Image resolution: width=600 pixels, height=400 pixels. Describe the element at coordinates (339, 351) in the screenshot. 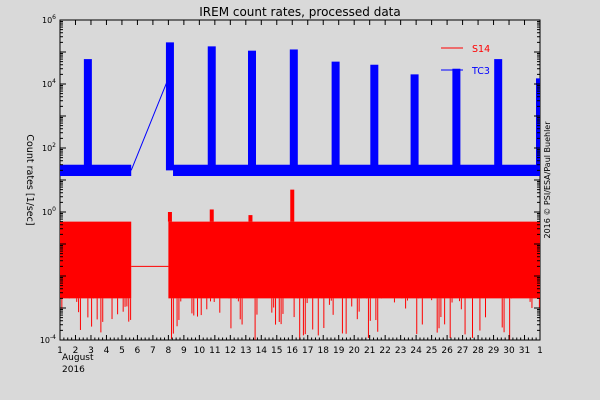

I see `x-tick-label: 19` at that location.